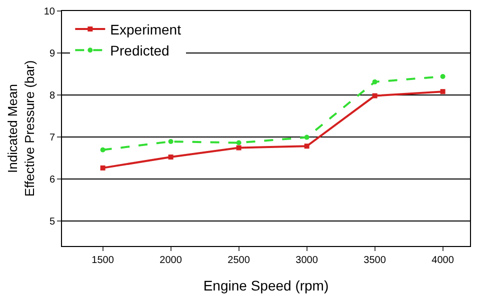 The image size is (478, 297). What do you see at coordinates (52, 222) in the screenshot?
I see `y-tick-label: 5` at bounding box center [52, 222].